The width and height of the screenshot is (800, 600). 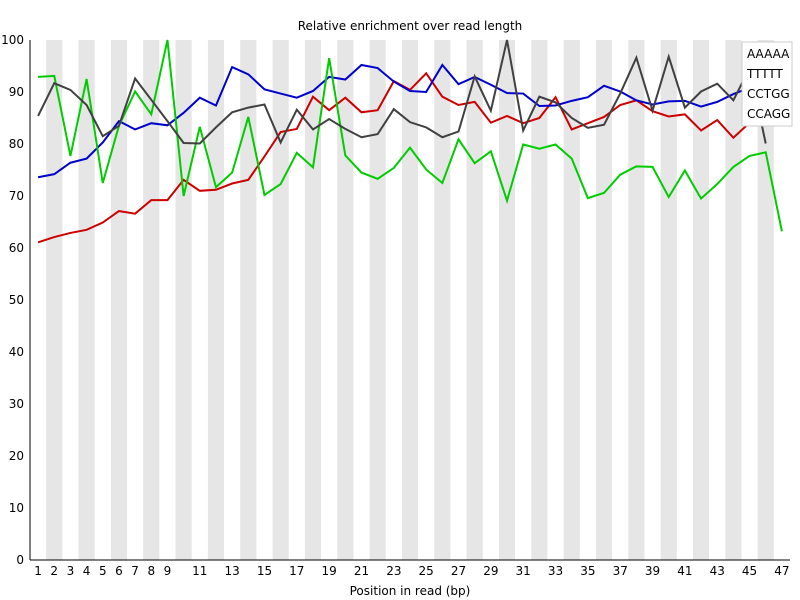 I want to click on y-tick-labels: 0 10 20 30 40 50 60 70 80 90 100, so click(x=12, y=300).